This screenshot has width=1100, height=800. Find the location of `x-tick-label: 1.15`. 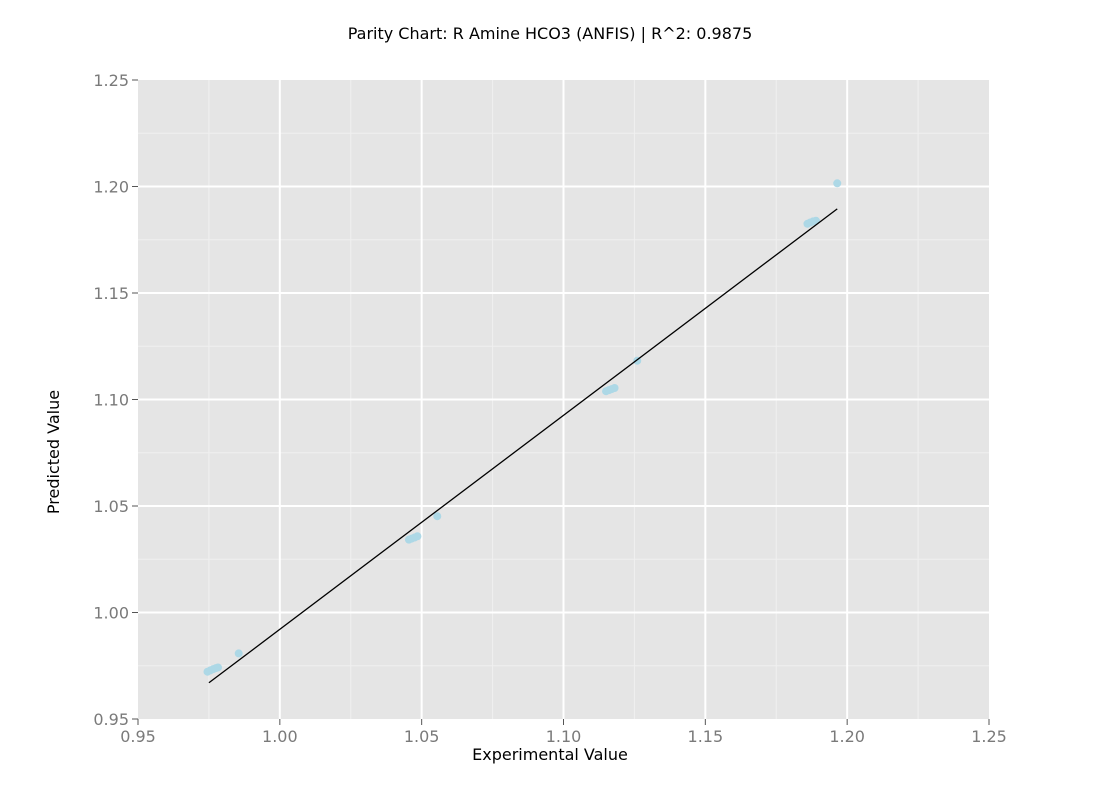

x-tick-label: 1.15 is located at coordinates (706, 736).